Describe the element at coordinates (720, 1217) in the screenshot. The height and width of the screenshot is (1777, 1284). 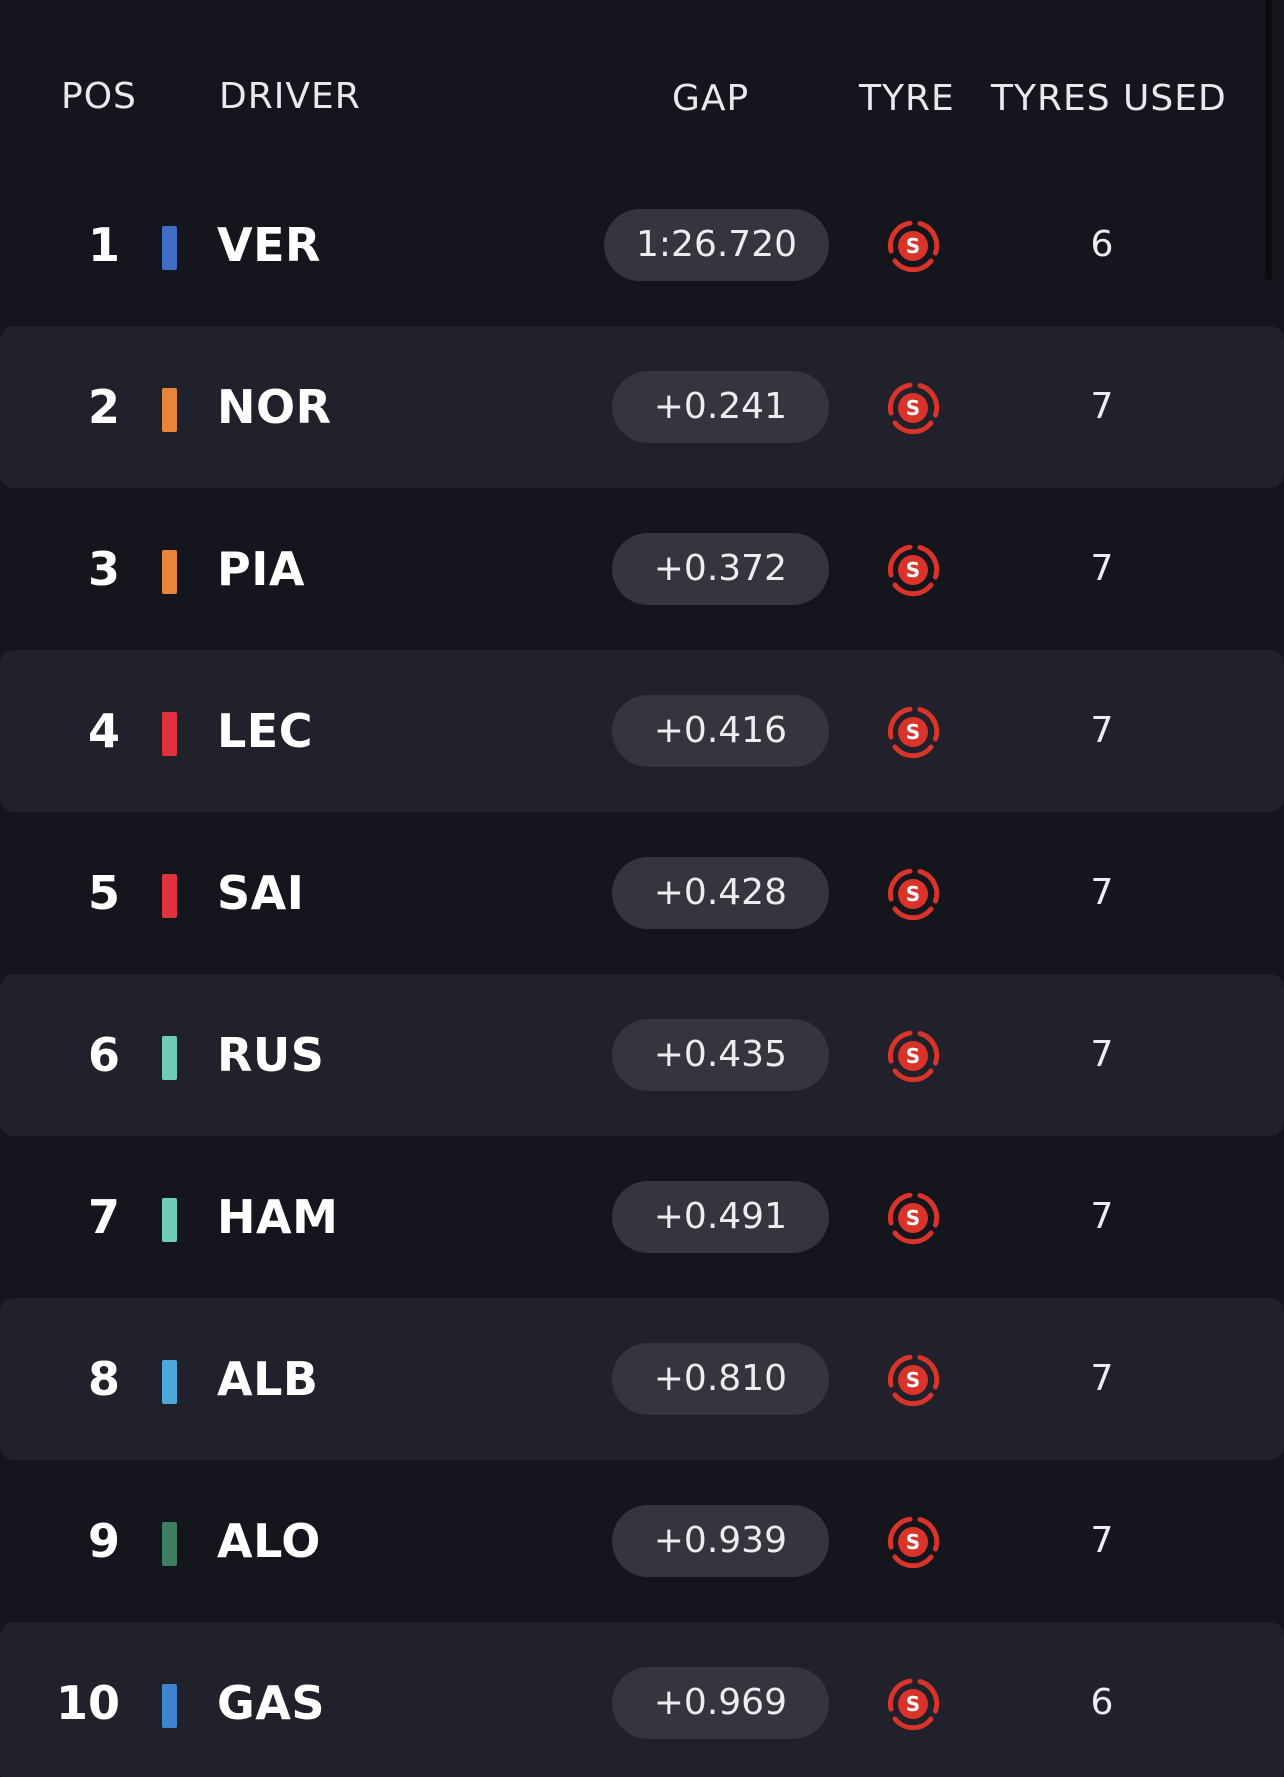
I see `gap-pill: +0.491` at that location.